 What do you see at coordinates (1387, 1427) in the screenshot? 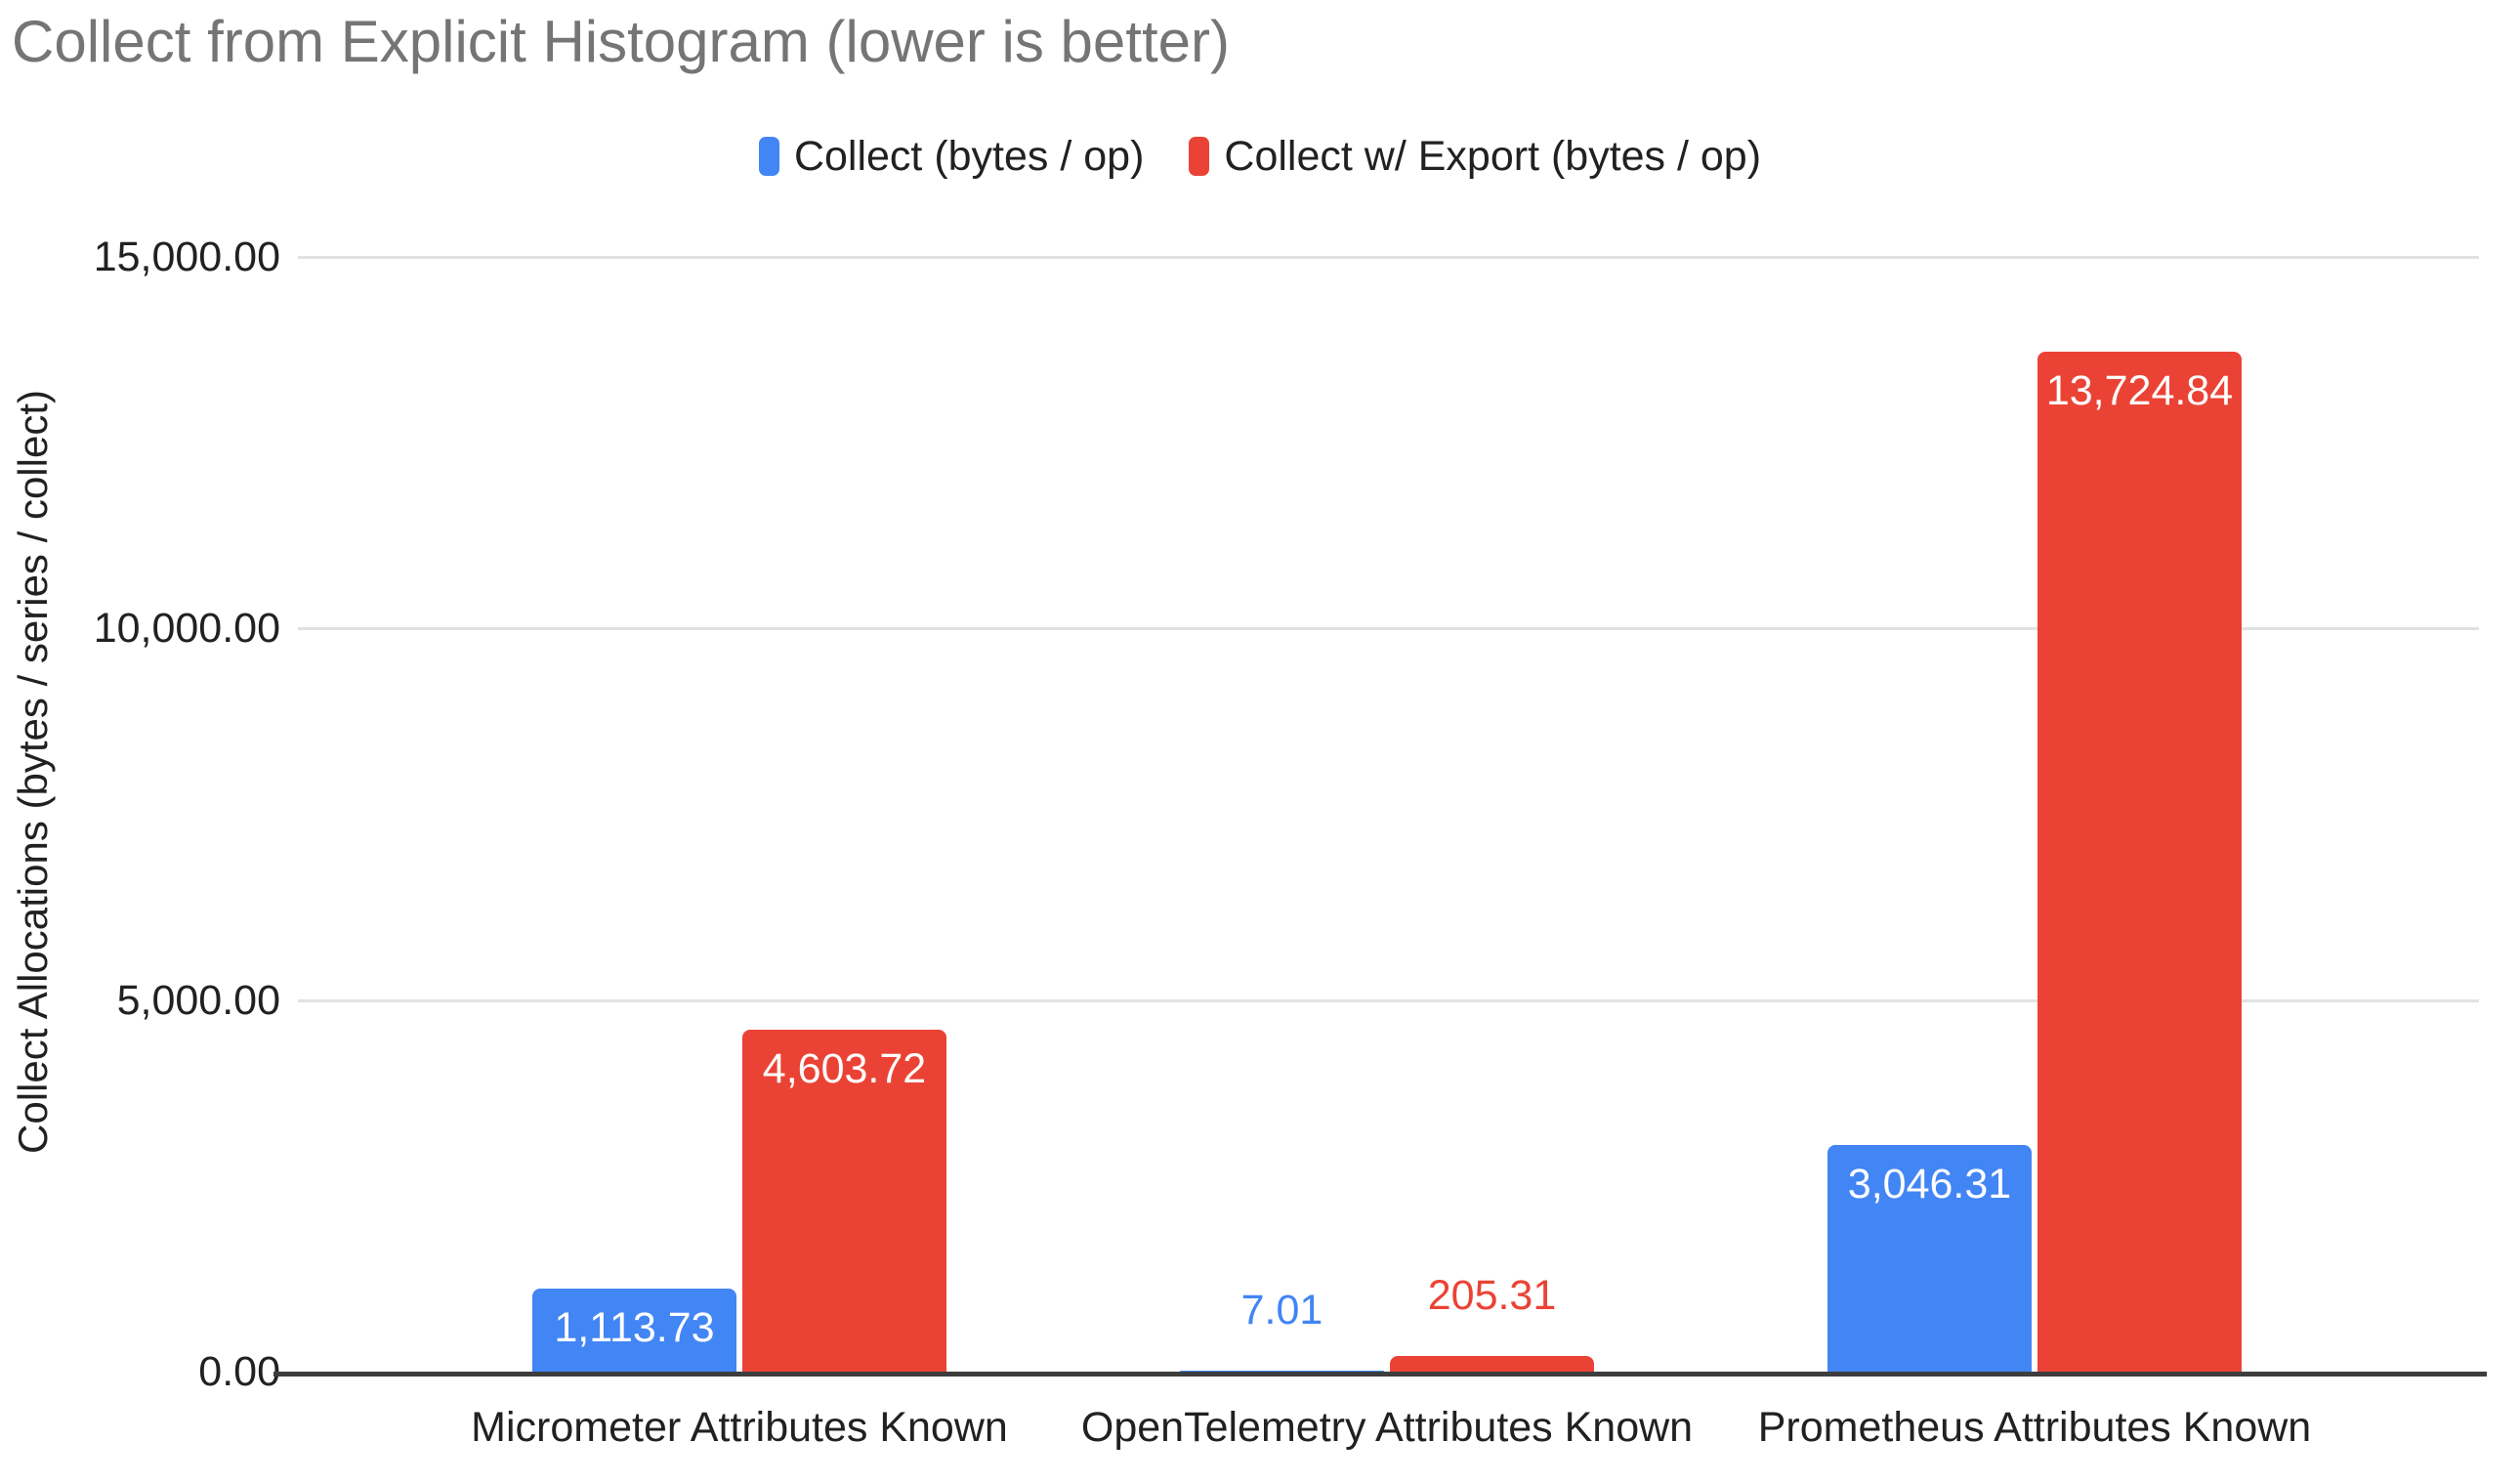
I see `category-label-opentelemetry: OpenTelemetry Attributes Known` at bounding box center [1387, 1427].